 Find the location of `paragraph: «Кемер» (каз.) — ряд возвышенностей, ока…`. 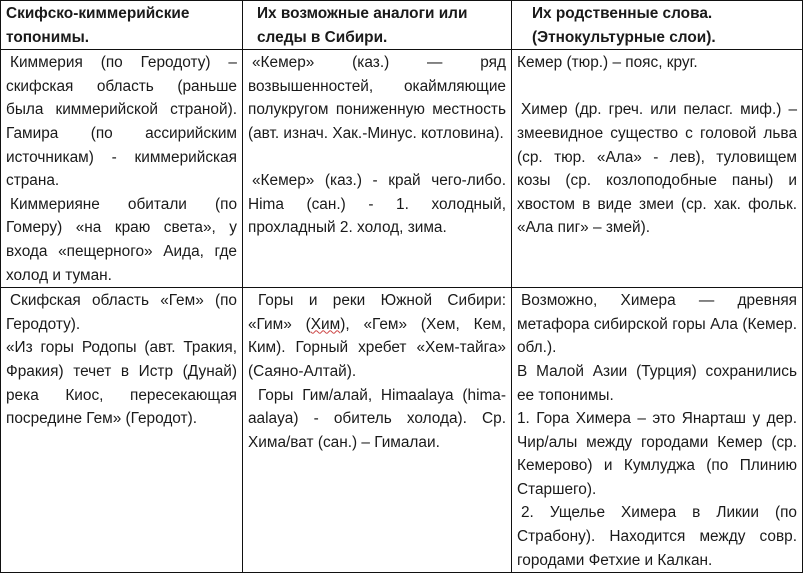

paragraph: «Кемер» (каз.) — ряд возвышенностей, ока… is located at coordinates (377, 98).